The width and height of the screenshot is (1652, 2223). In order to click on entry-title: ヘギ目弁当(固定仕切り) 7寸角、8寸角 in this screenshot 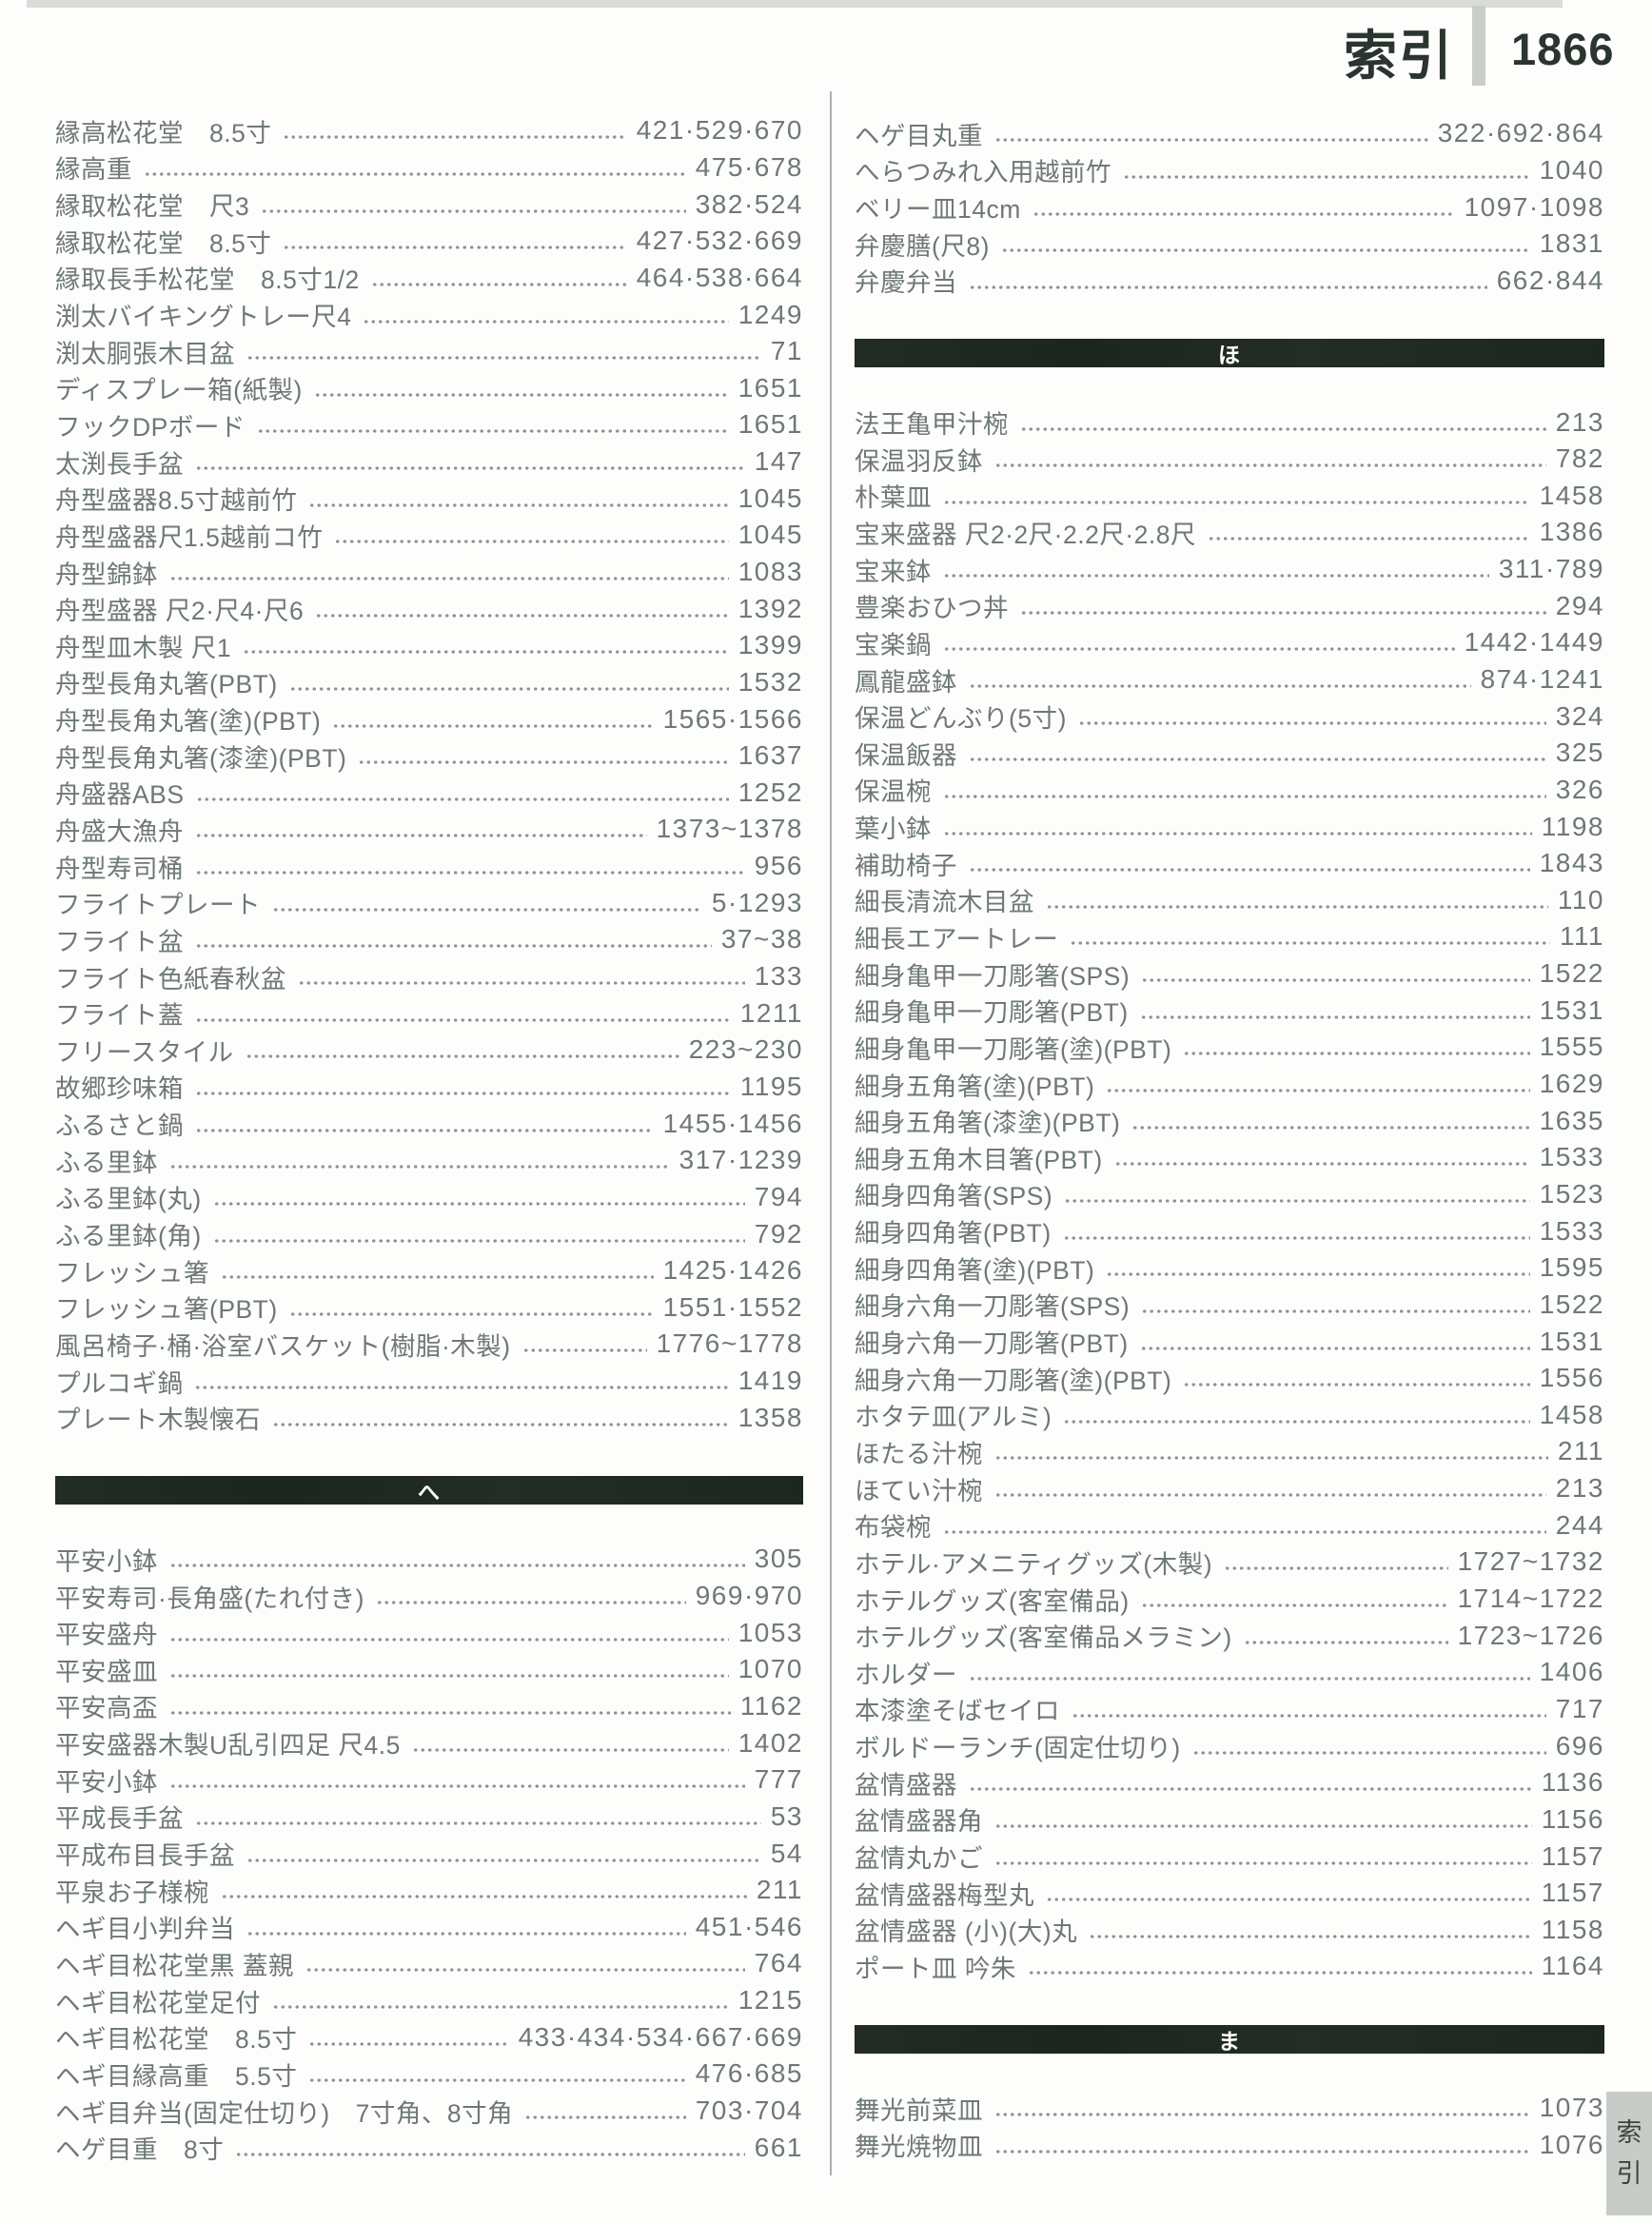, I will do `click(284, 2113)`.